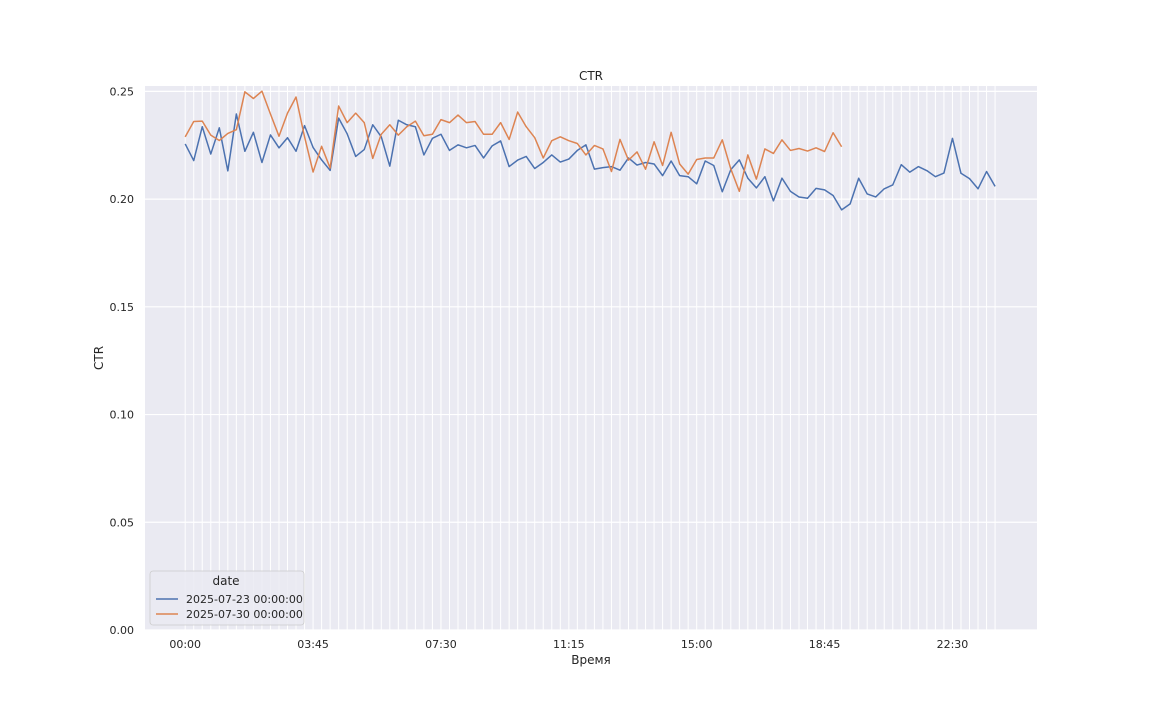 The height and width of the screenshot is (720, 1152). I want to click on y-tick-label: 0.15, so click(122, 307).